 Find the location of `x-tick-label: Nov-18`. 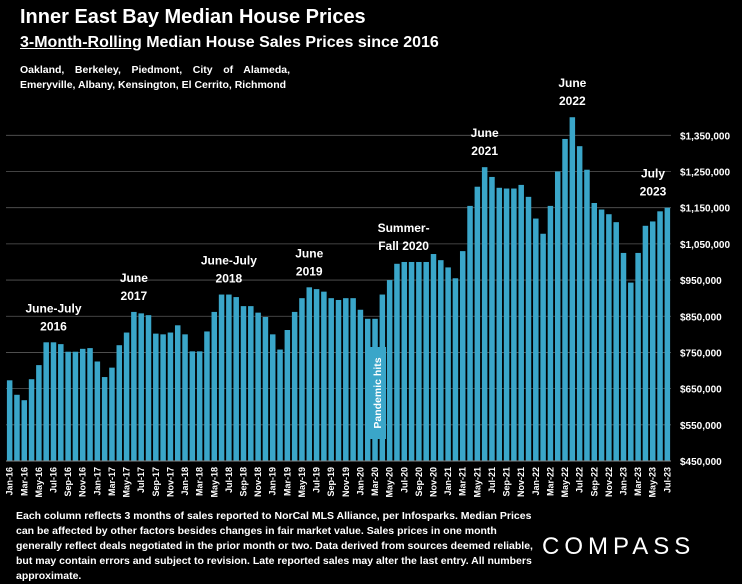

x-tick-label: Nov-18 is located at coordinates (258, 482).